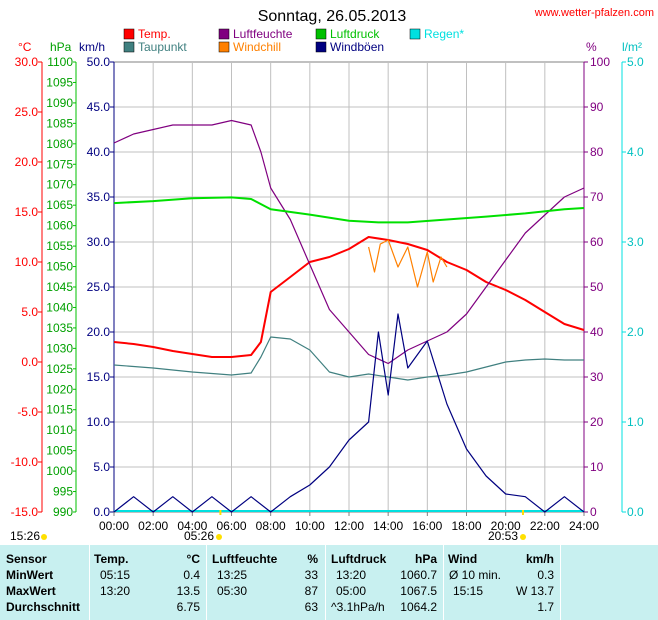  I want to click on humidity-tick-label: 40, so click(597, 332).